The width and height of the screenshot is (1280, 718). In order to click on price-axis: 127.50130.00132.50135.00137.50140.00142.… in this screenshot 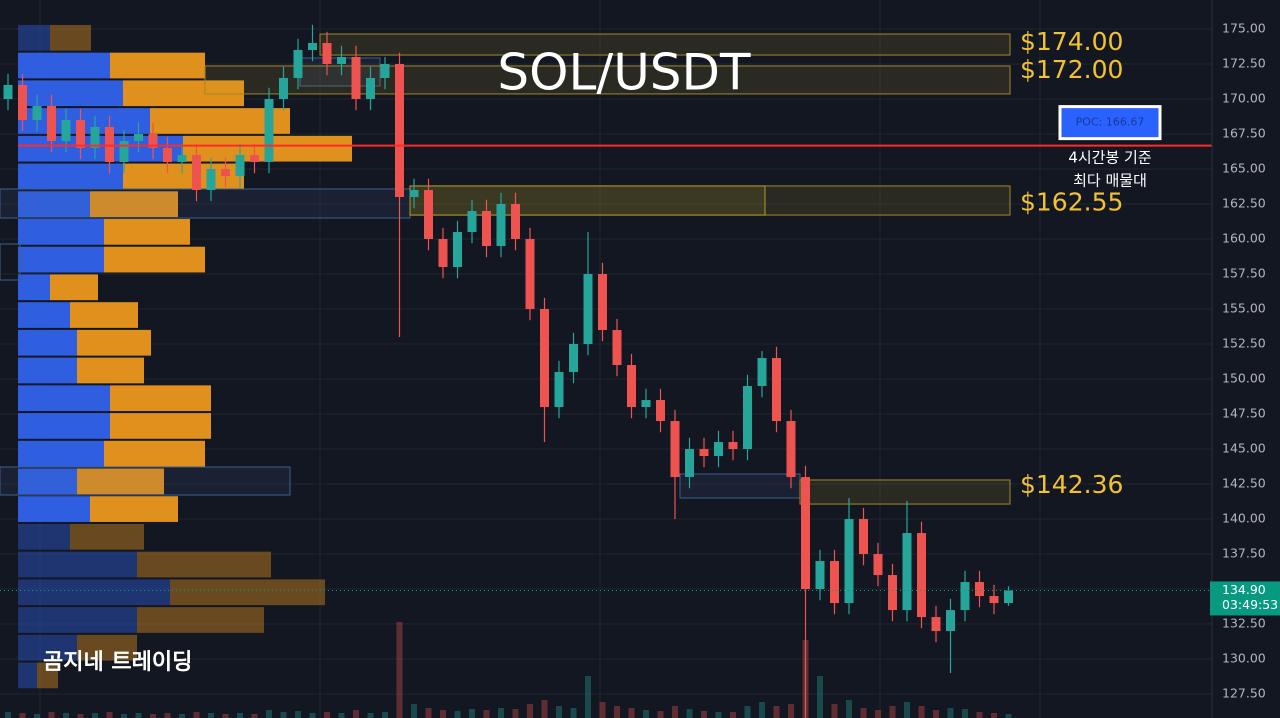, I will do `click(1245, 360)`.